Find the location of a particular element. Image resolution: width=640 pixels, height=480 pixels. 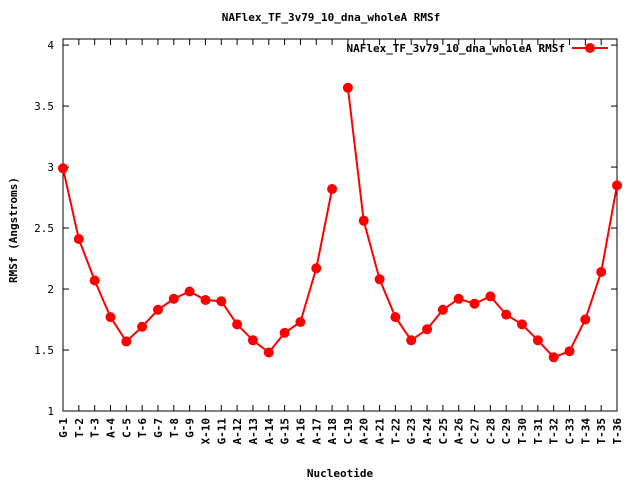

x-tick-label: A-13 is located at coordinates (253, 431).